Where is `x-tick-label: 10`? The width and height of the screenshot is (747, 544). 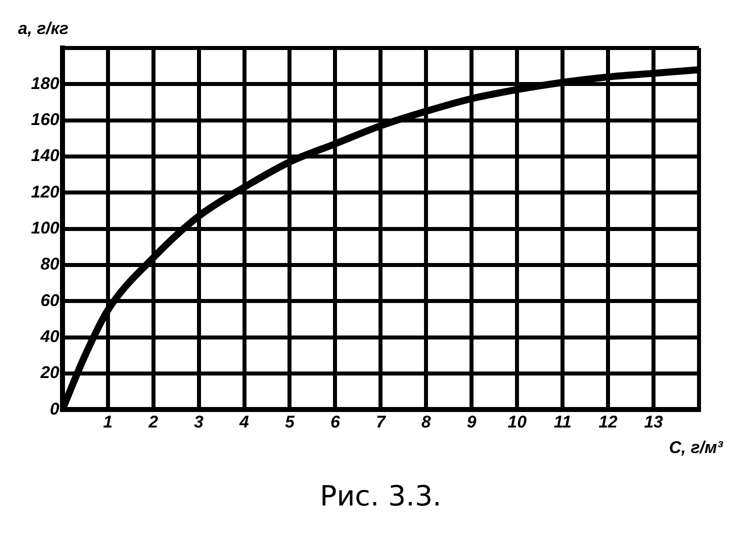
x-tick-label: 10 is located at coordinates (518, 422).